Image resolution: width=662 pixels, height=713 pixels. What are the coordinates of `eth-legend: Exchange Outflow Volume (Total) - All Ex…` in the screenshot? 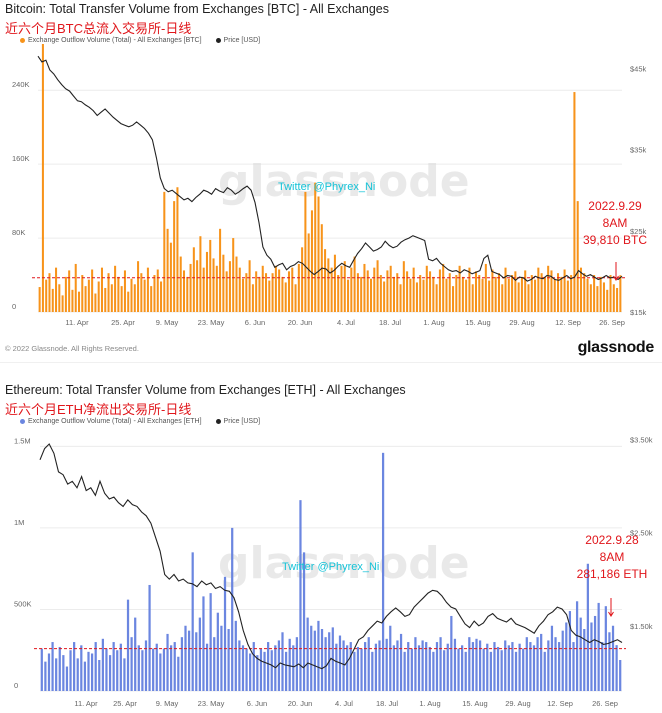 It's located at (140, 421).